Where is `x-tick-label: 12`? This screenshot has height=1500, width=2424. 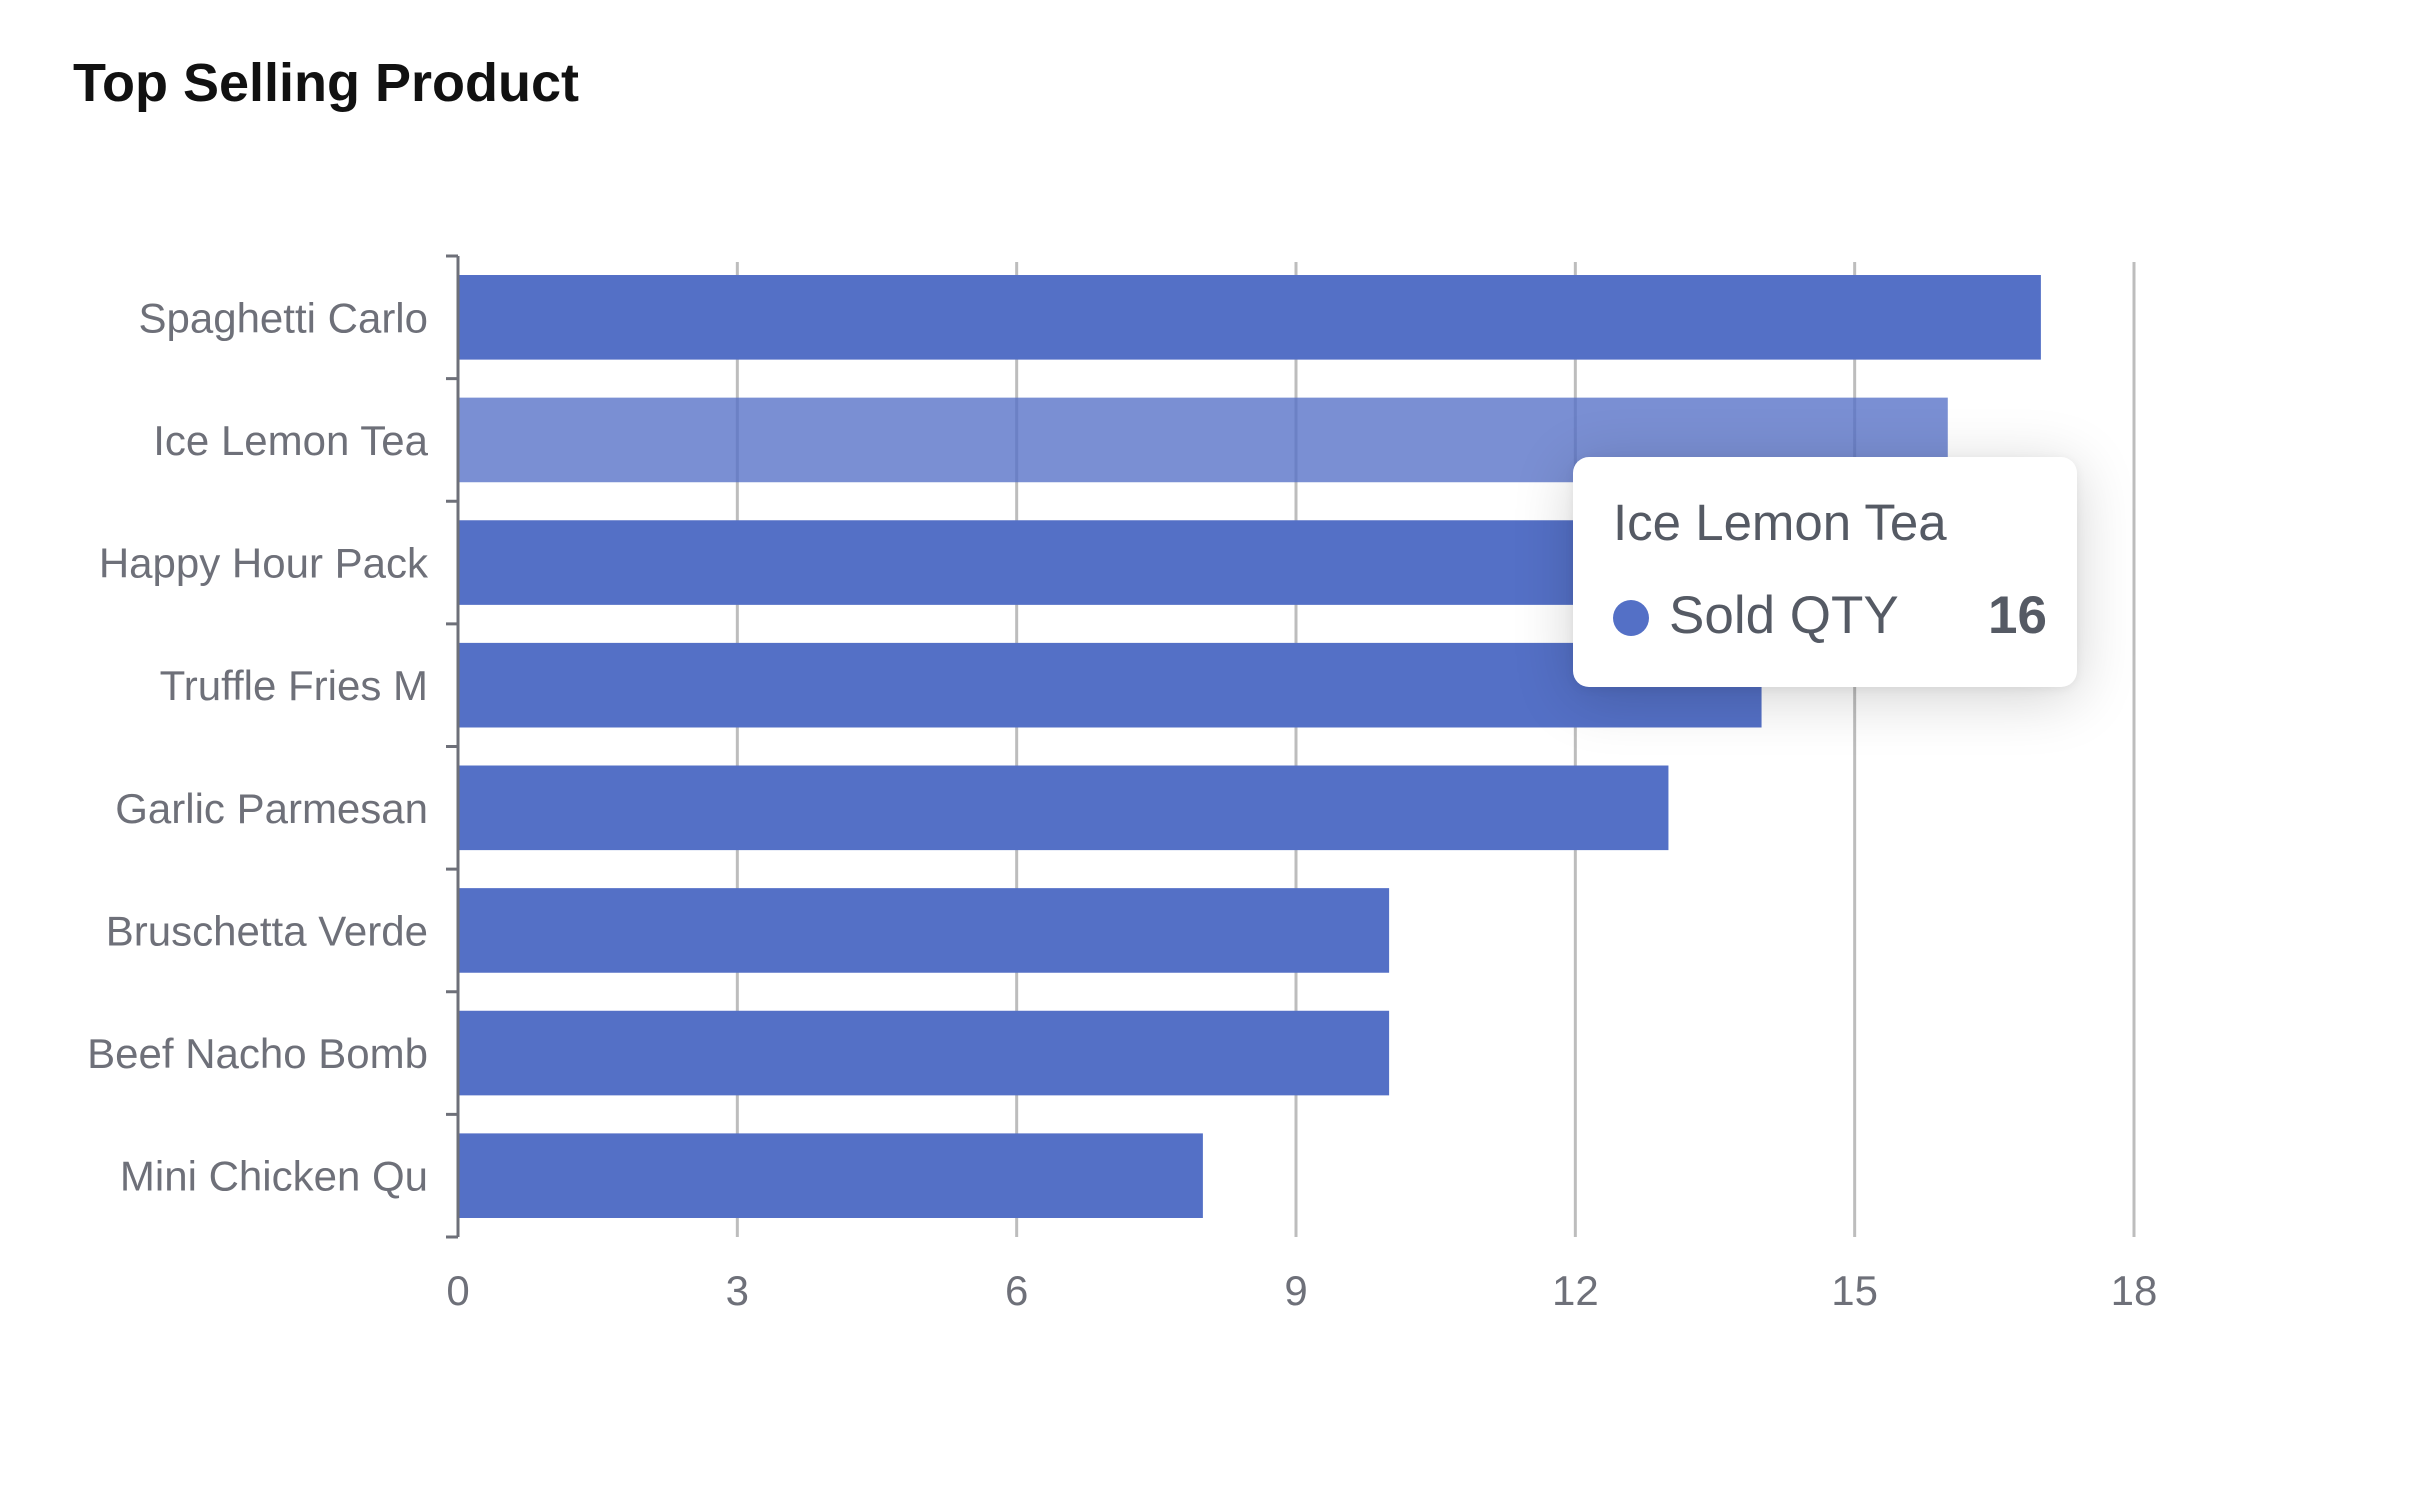 x-tick-label: 12 is located at coordinates (1575, 1290).